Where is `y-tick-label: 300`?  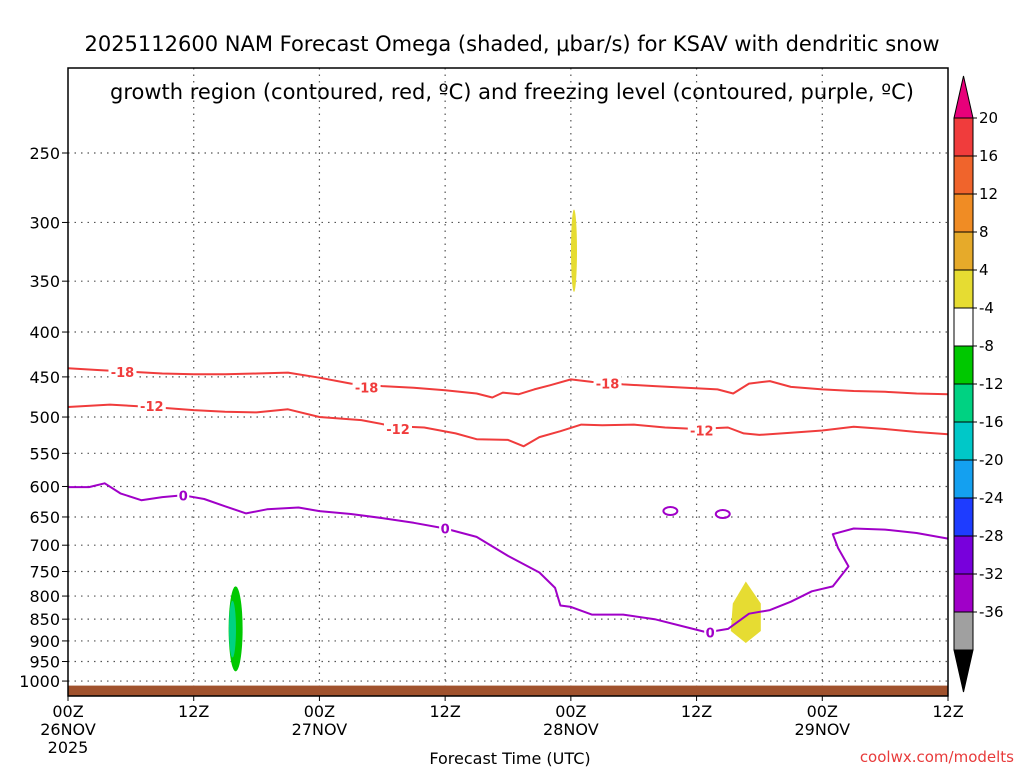 y-tick-label: 300 is located at coordinates (44, 222).